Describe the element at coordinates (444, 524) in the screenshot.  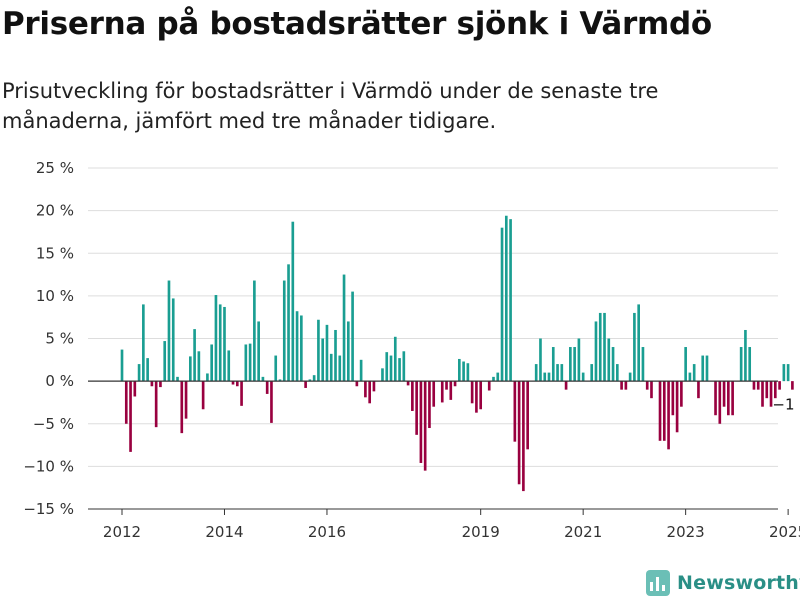
I see `x-axis: 2012 2014 2016 2019 2021 2023 2025` at that location.